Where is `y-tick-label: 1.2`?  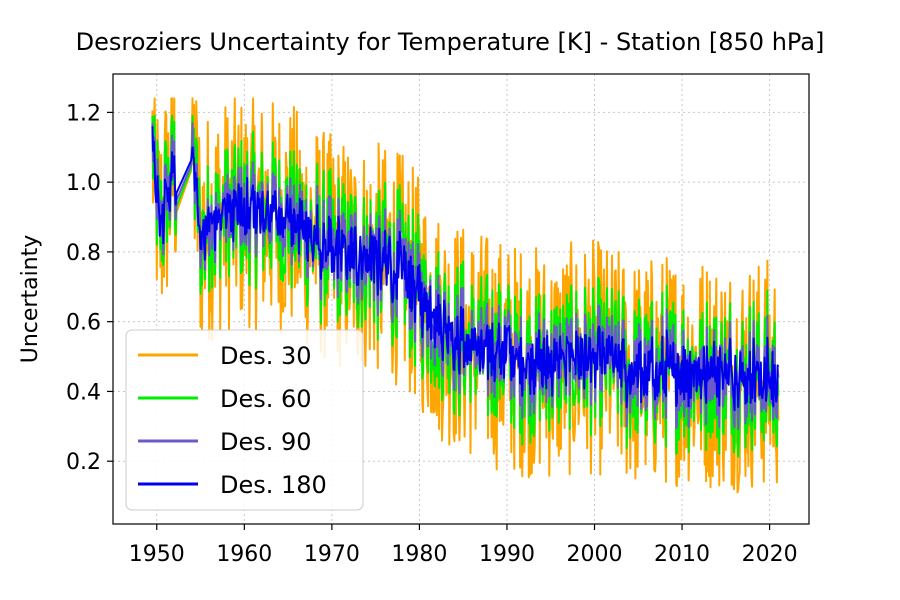
y-tick-label: 1.2 is located at coordinates (83, 113).